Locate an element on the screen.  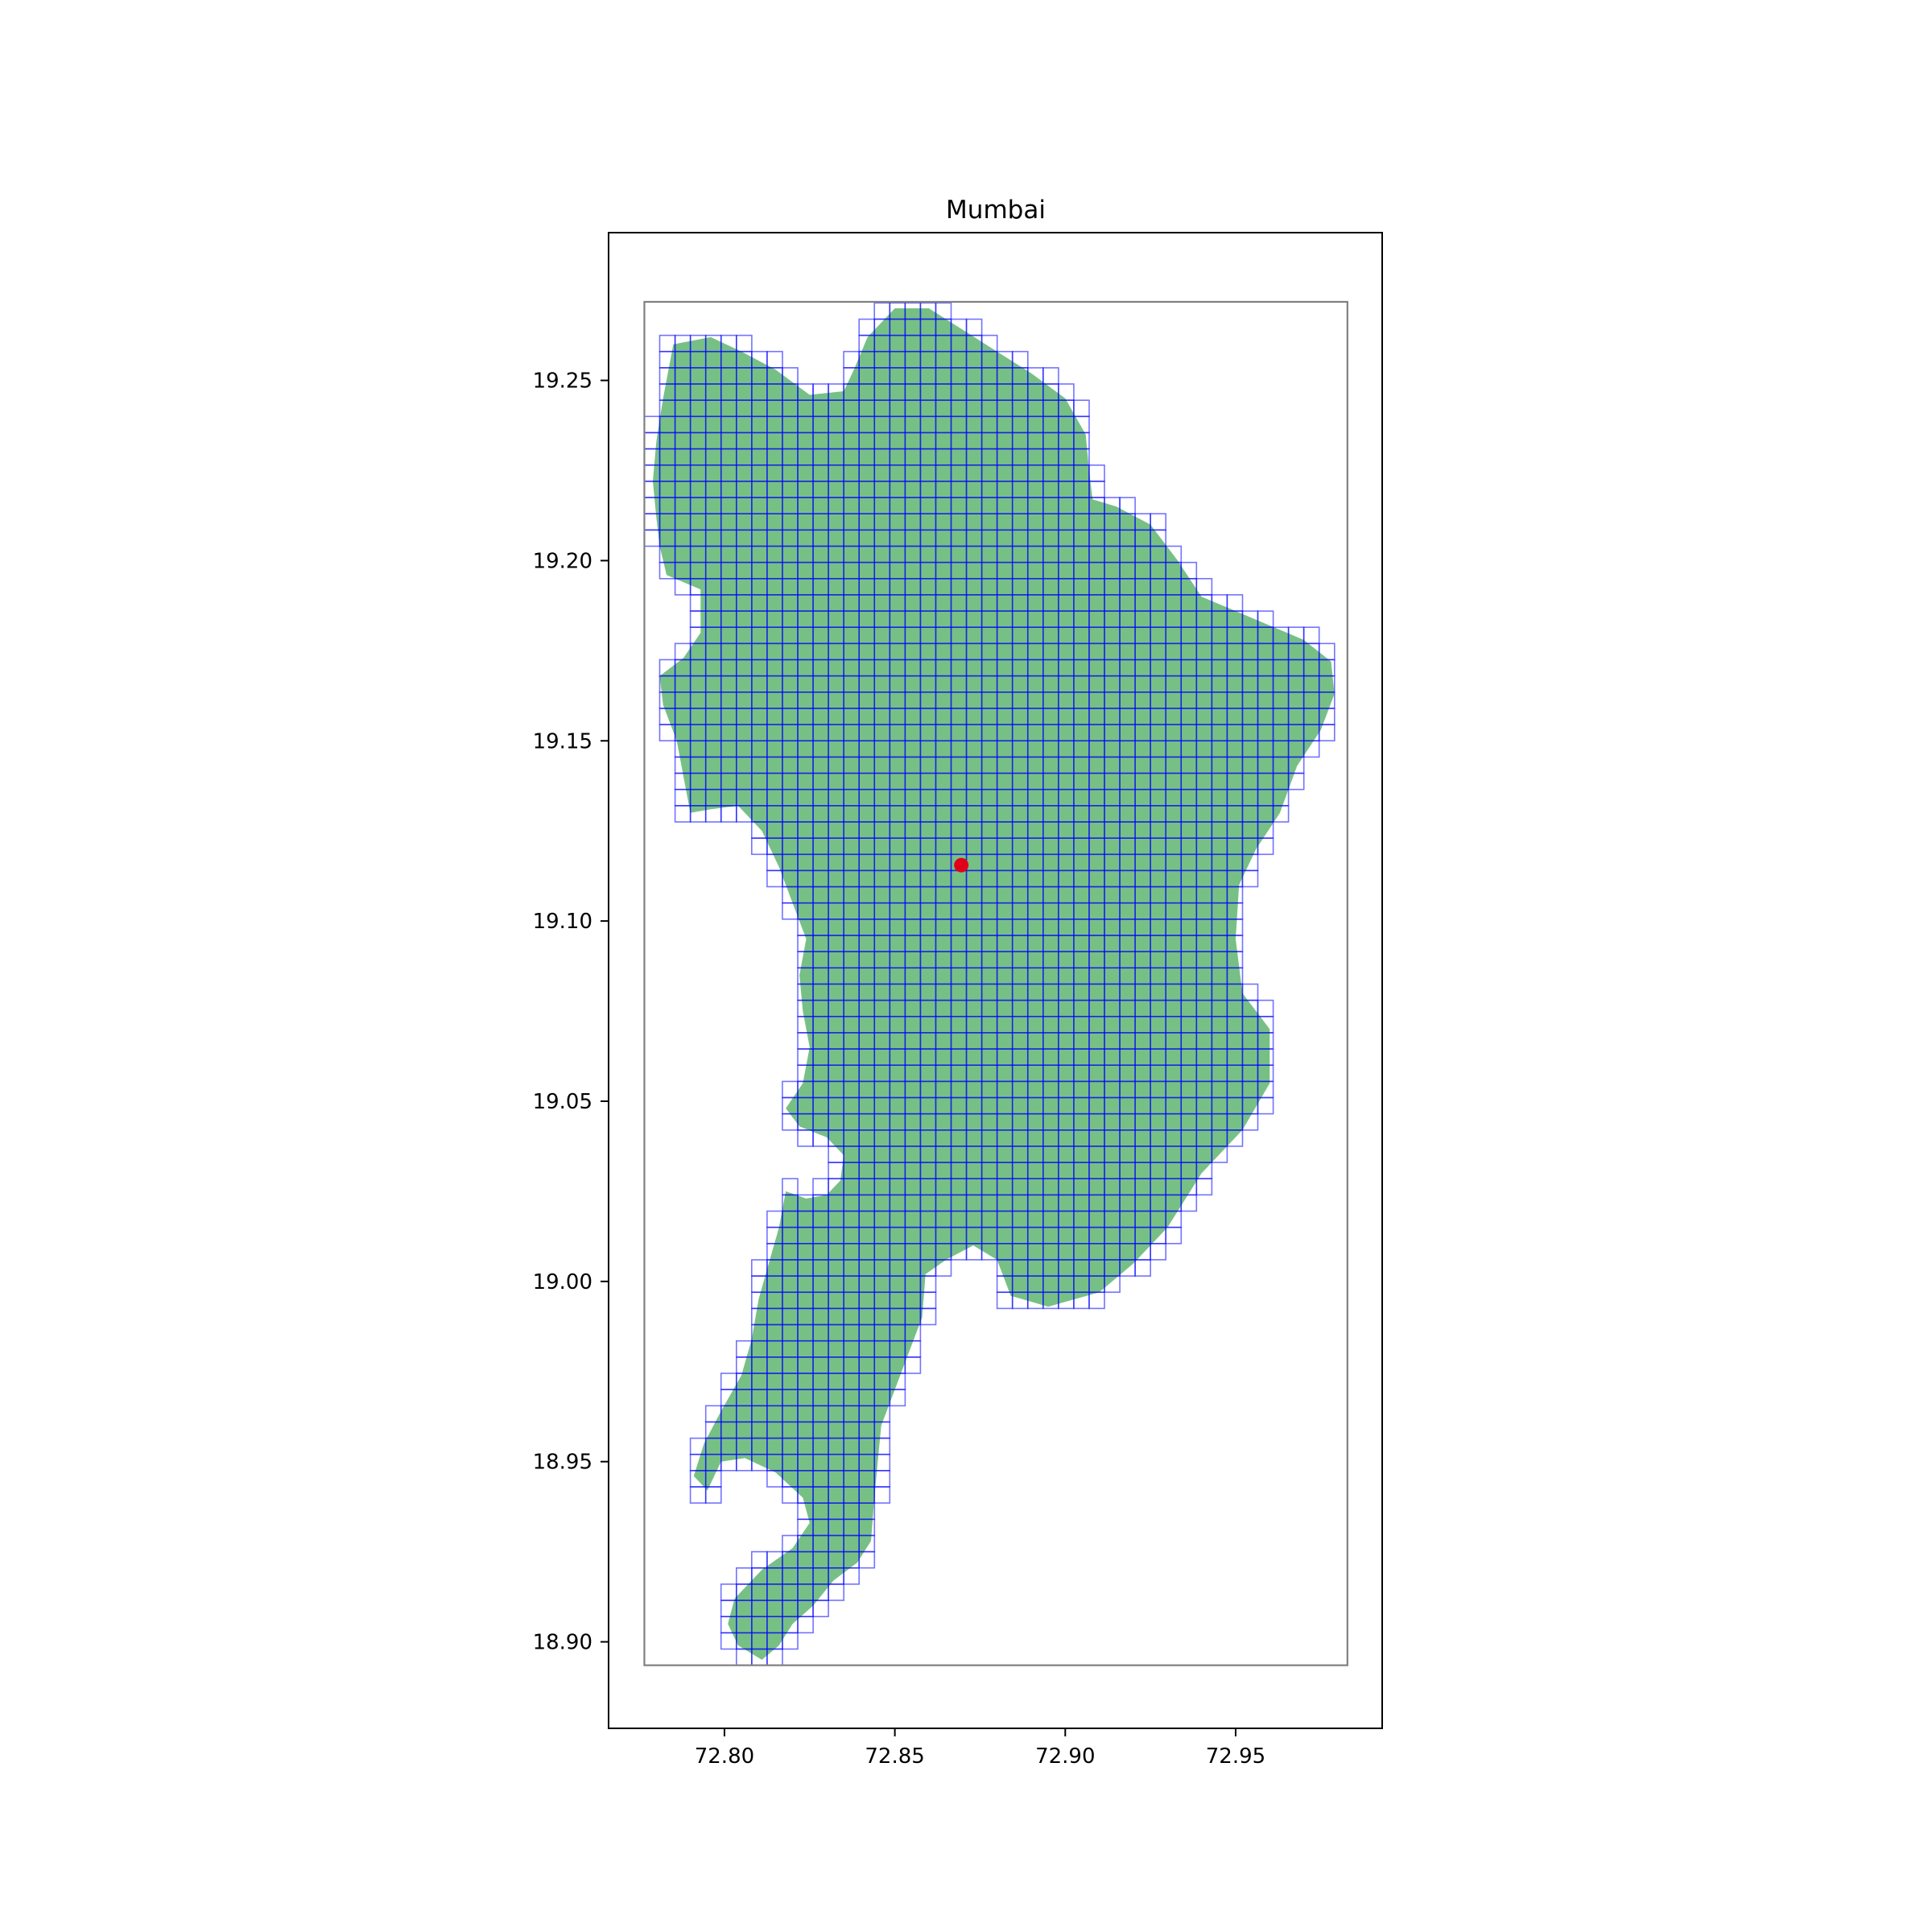
y-tick-label: 19.25 is located at coordinates (562, 381).